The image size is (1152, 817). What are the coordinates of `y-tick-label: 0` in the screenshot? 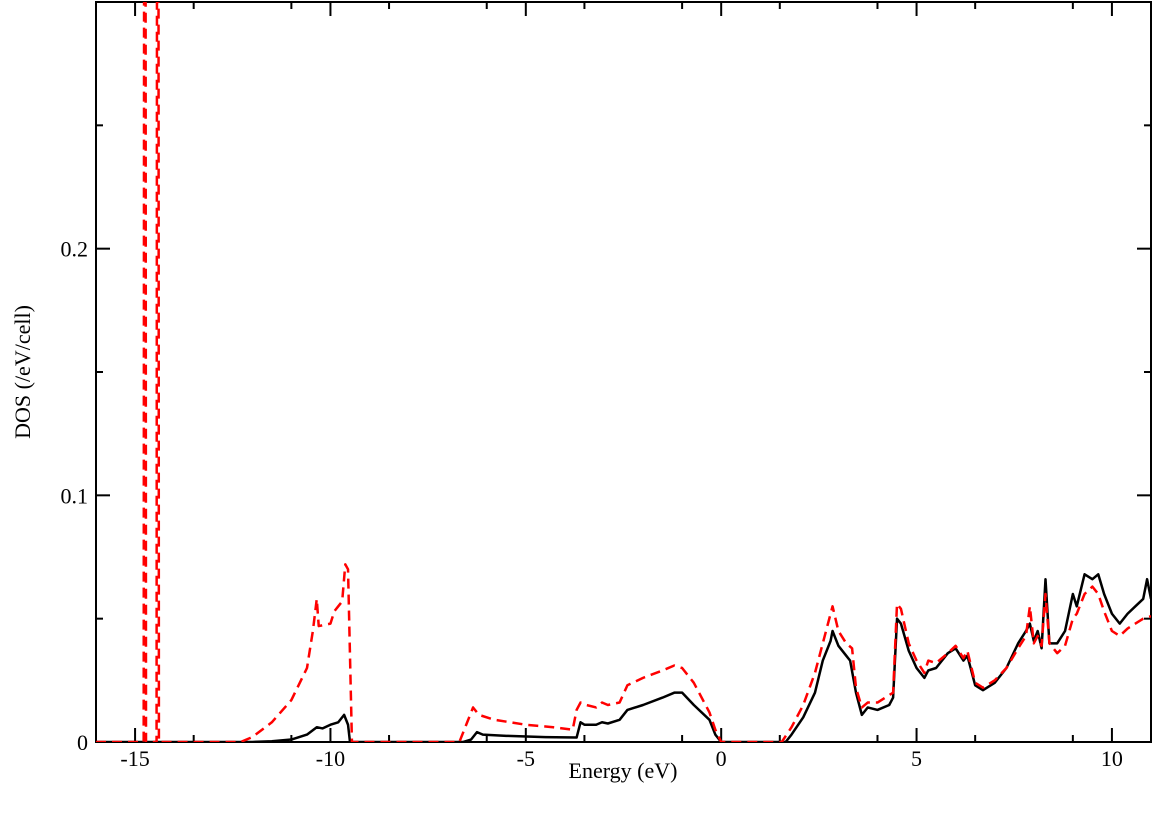 It's located at (82, 742).